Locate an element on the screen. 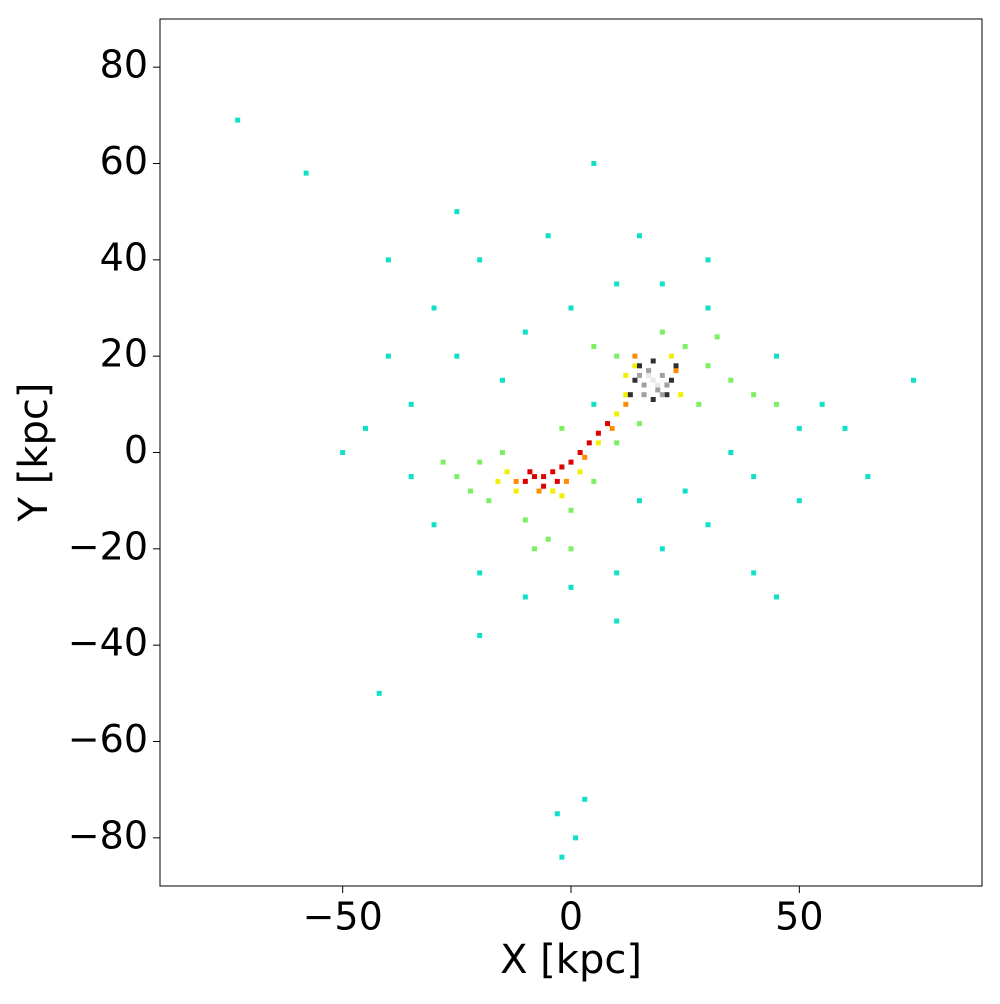  x-axis-label: X [kpc] is located at coordinates (571, 960).